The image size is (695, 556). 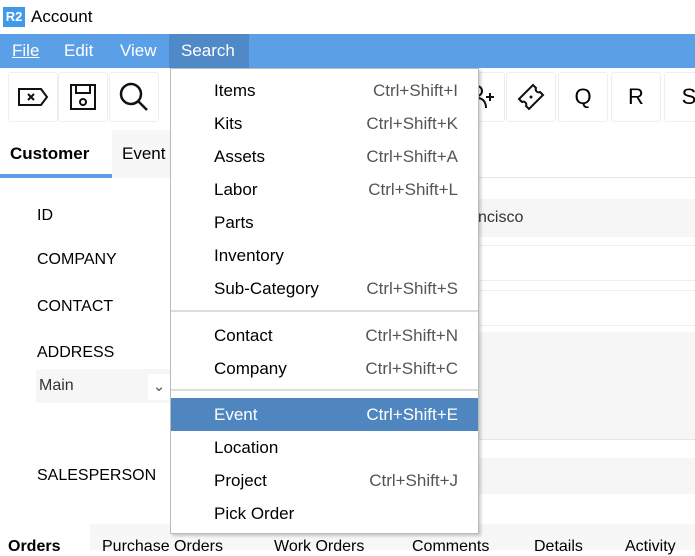 What do you see at coordinates (324, 222) in the screenshot?
I see `menu-item-parts: Parts` at bounding box center [324, 222].